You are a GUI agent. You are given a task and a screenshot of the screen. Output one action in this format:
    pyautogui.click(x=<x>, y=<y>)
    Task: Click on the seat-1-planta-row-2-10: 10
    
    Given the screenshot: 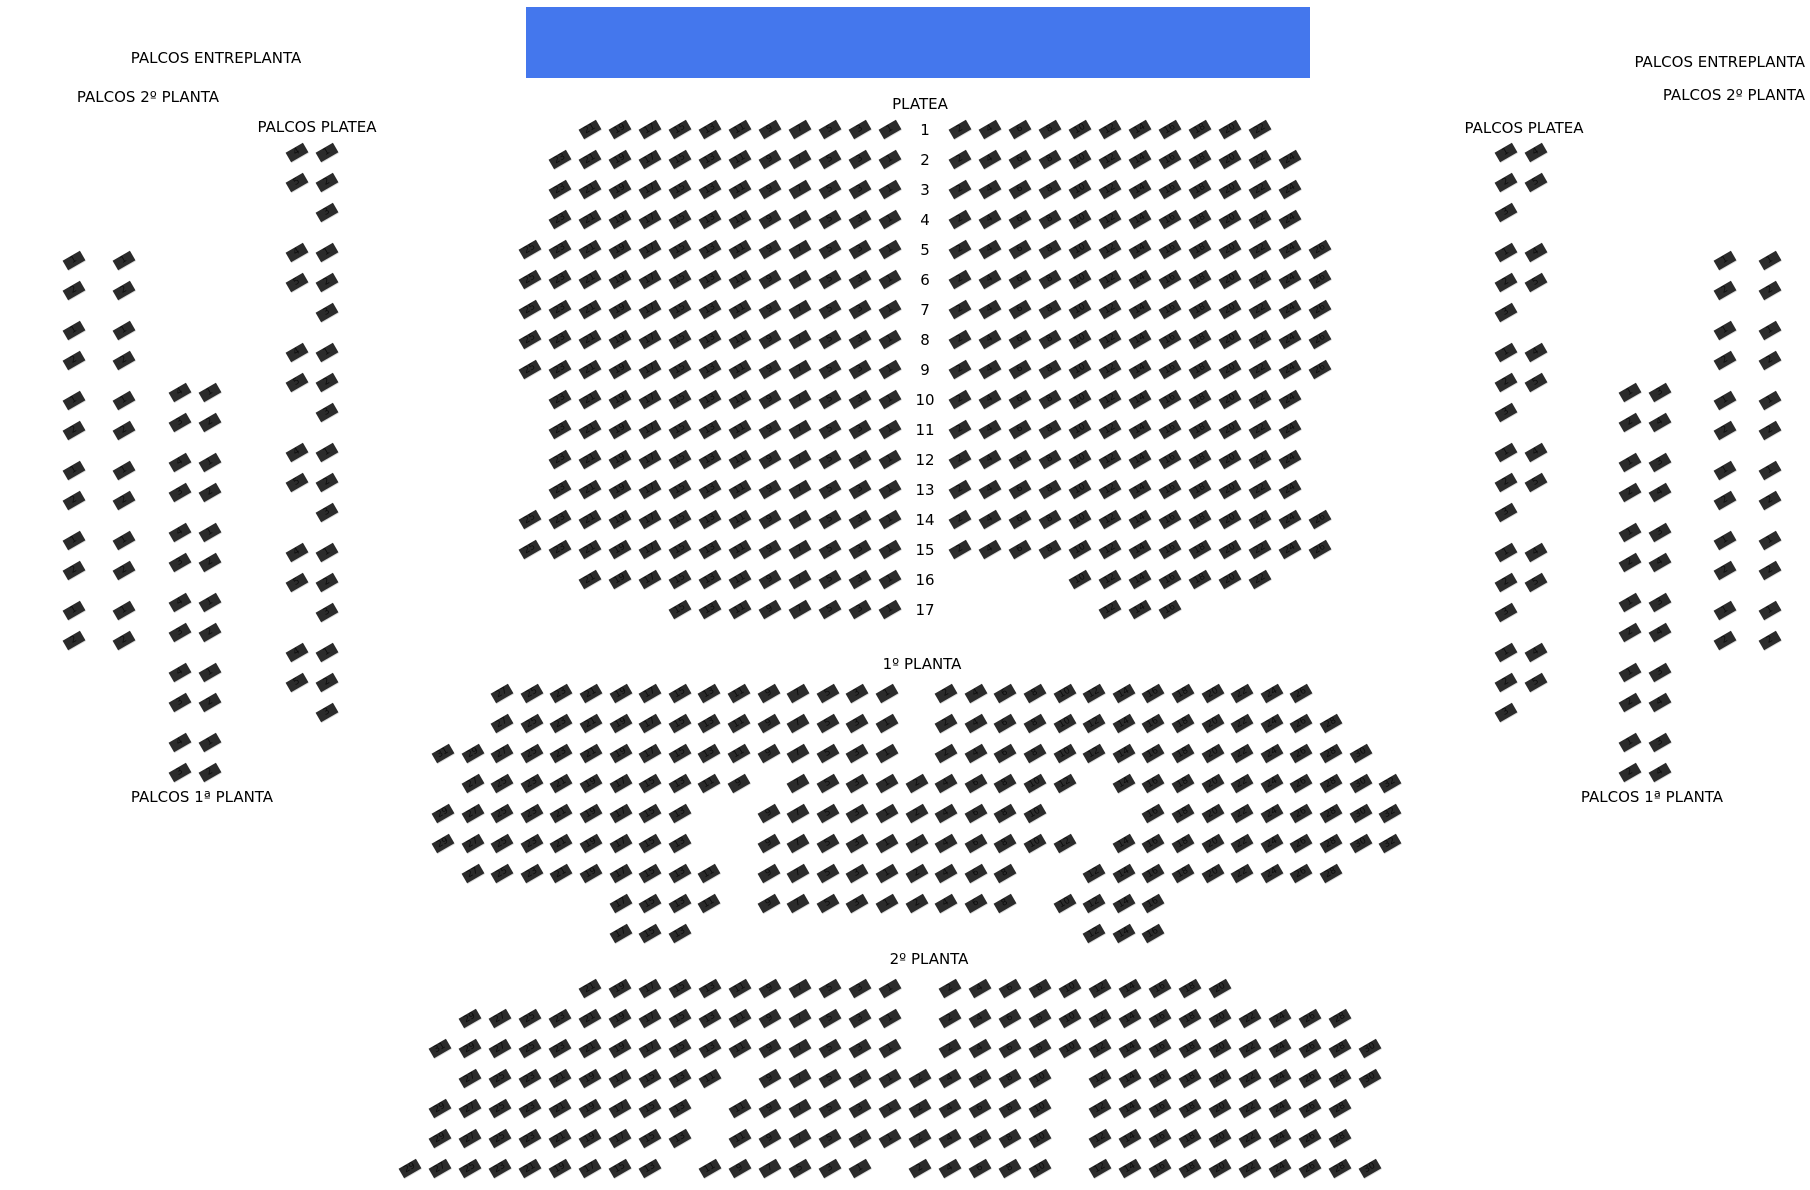 What is the action you would take?
    pyautogui.click(x=1065, y=723)
    